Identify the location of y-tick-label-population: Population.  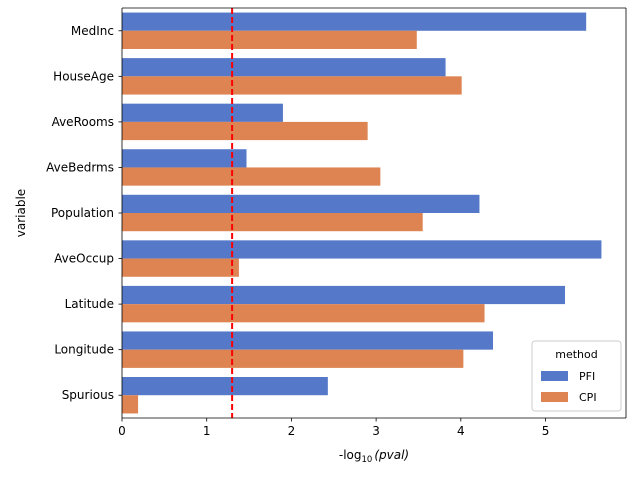
(82, 213).